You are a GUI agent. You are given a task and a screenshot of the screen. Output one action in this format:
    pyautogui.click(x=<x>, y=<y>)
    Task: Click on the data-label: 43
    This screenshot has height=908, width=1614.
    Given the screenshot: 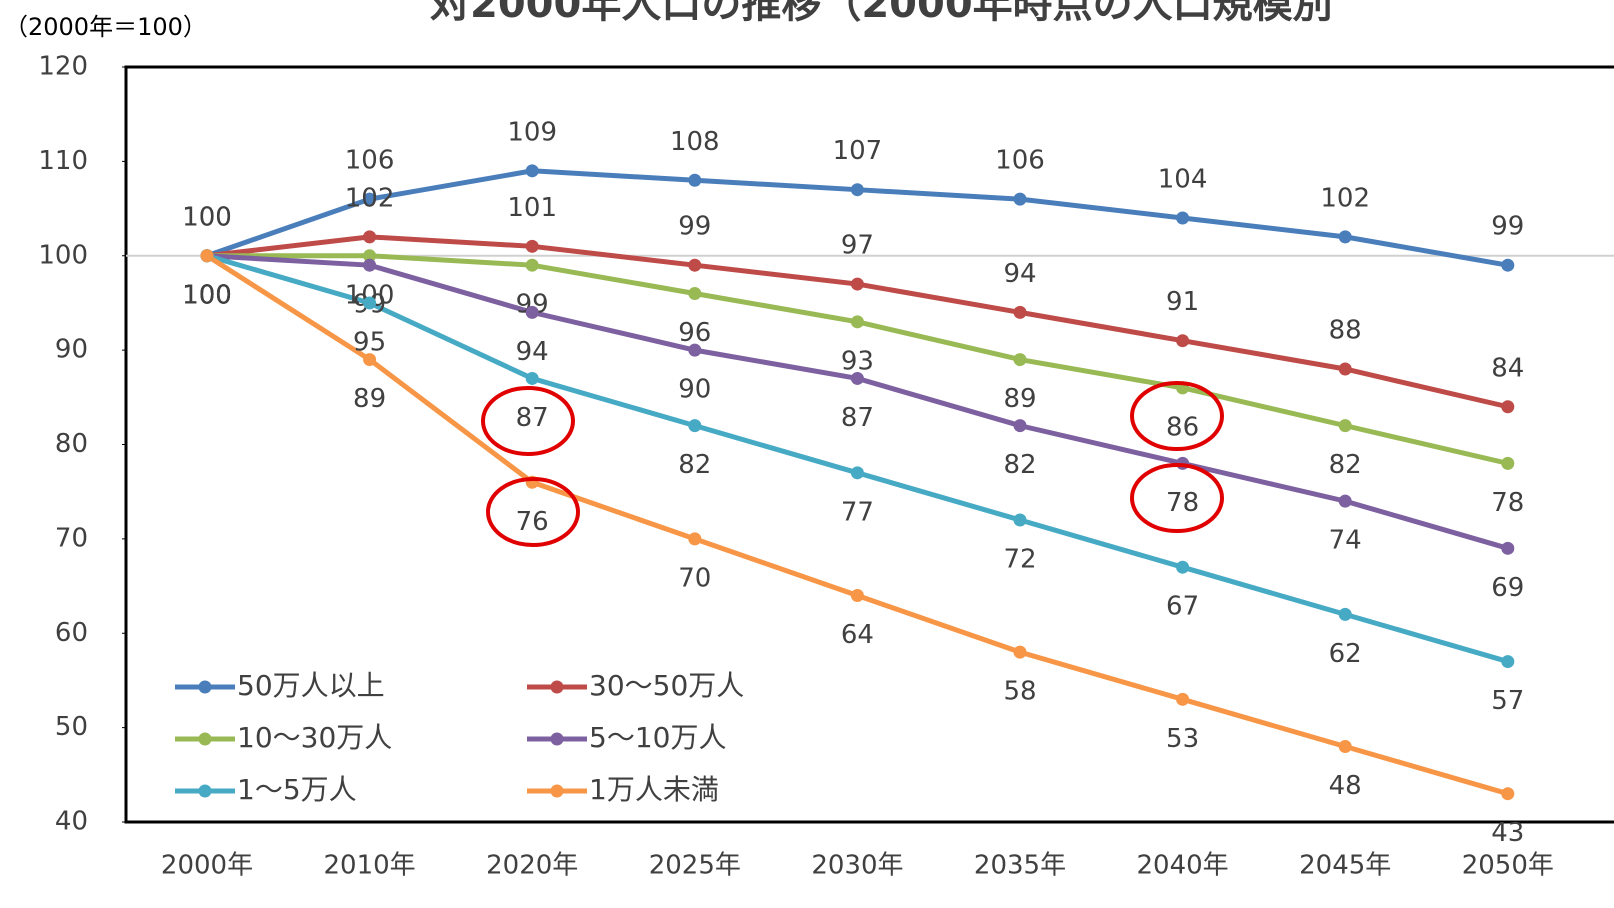 What is the action you would take?
    pyautogui.click(x=1507, y=833)
    